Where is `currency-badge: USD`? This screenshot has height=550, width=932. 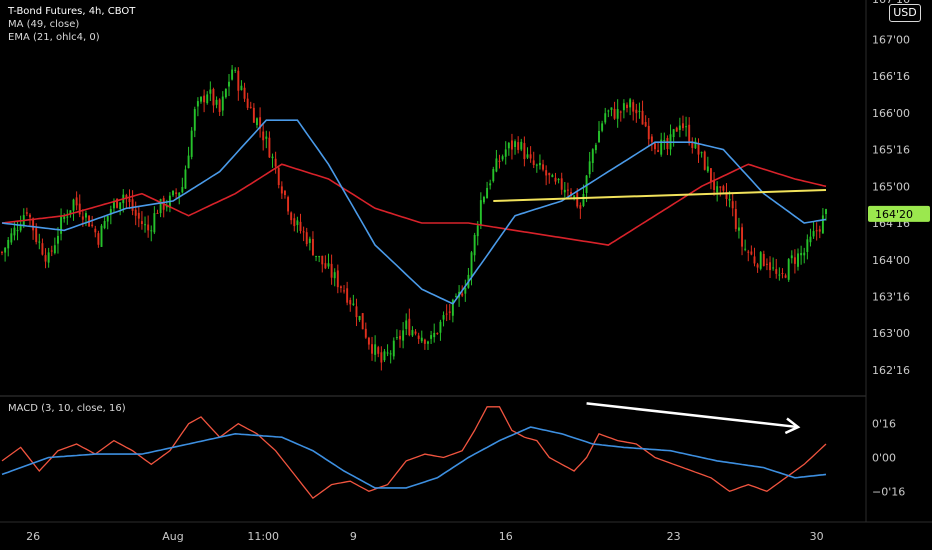
currency-badge: USD is located at coordinates (905, 13).